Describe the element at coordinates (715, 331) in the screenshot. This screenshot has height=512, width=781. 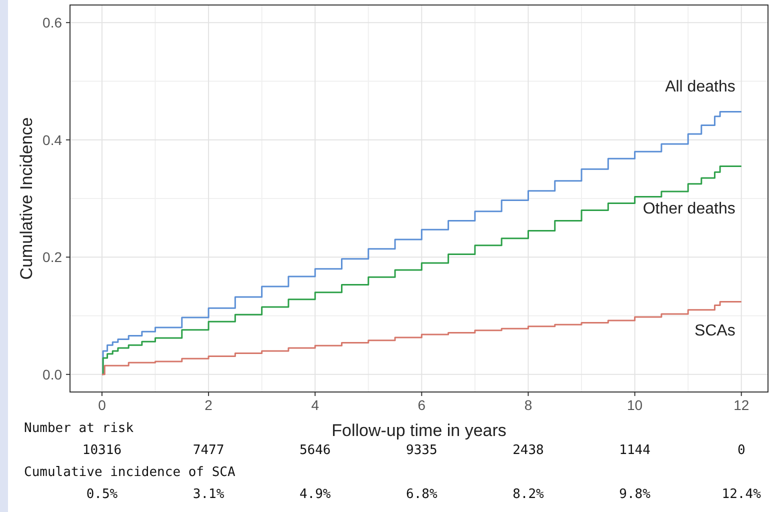
I see `series-label: SCAs` at that location.